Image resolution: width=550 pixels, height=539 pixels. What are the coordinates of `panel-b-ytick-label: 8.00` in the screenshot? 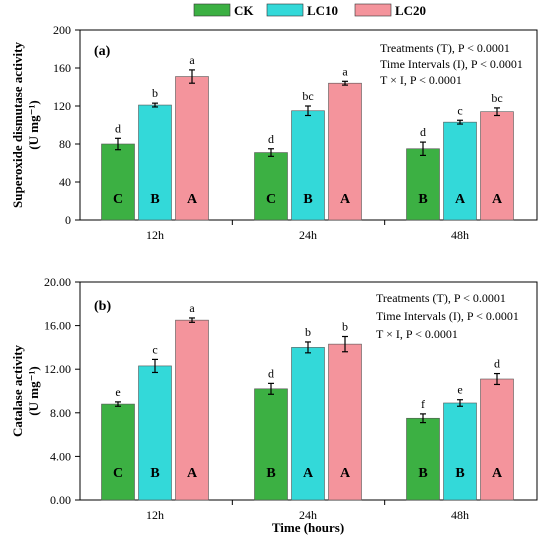 It's located at (60, 413).